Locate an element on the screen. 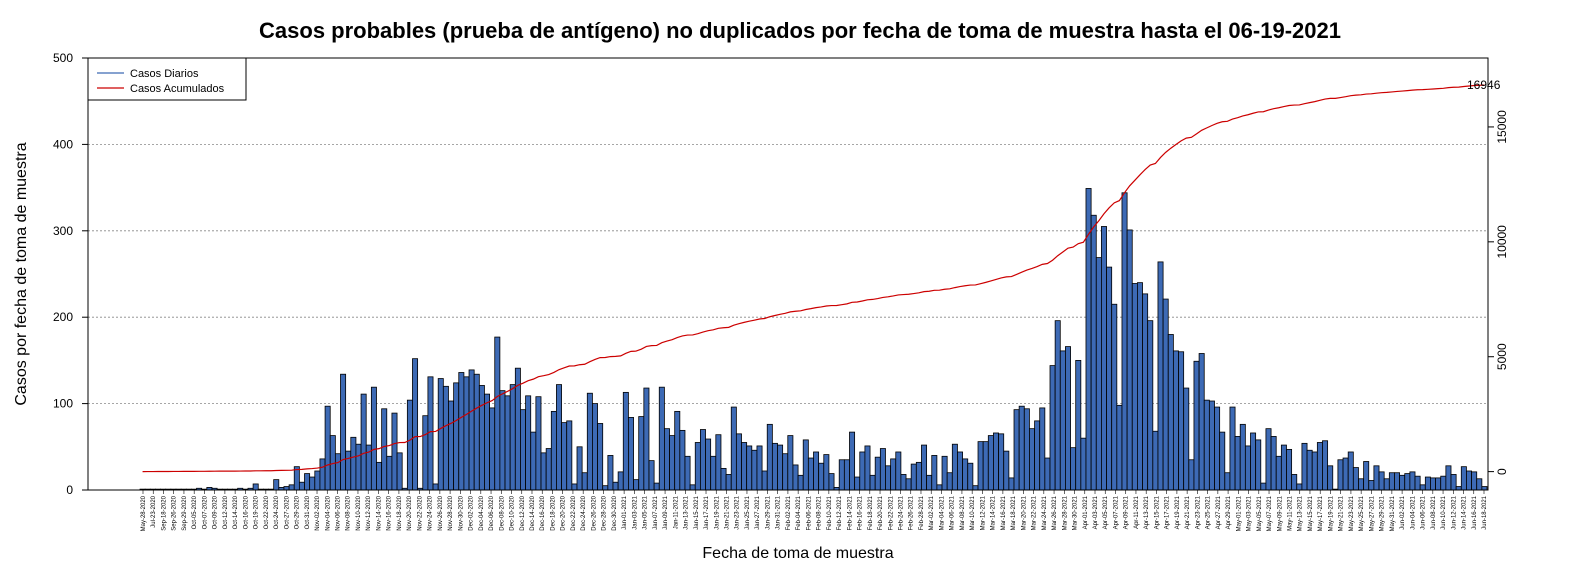  x-tick-label: Oct-16-2020 is located at coordinates (246, 512).